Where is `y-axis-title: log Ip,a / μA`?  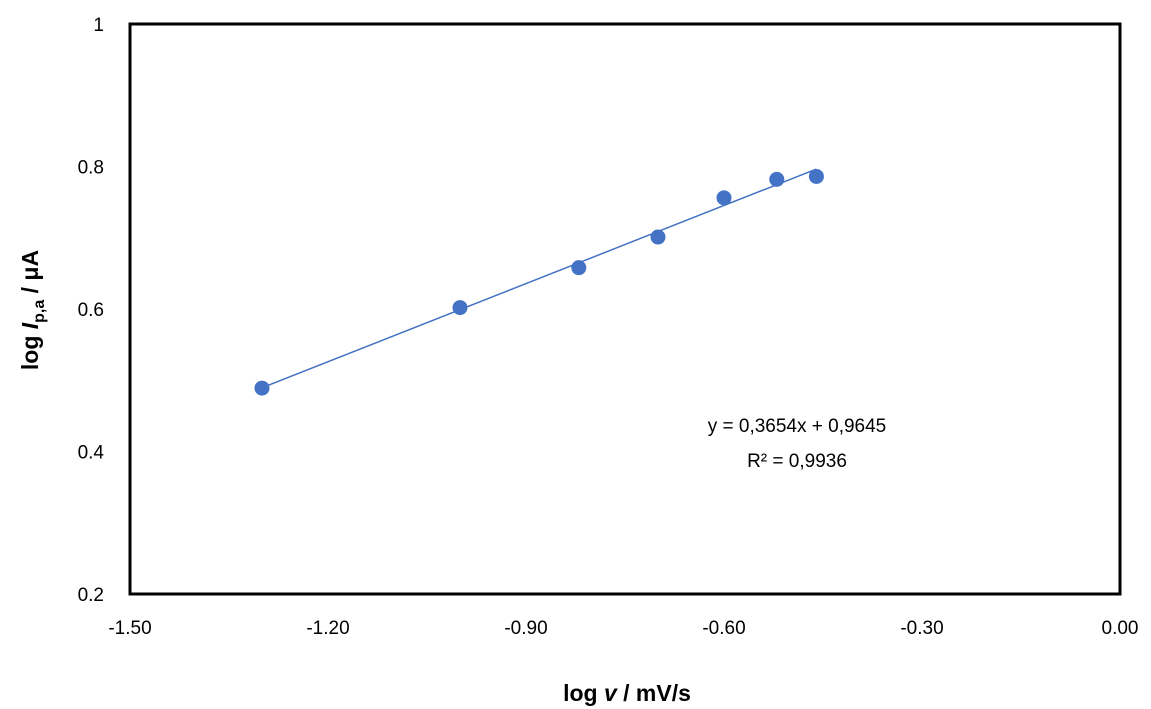
y-axis-title: log Ip,a / μA is located at coordinates (32, 310).